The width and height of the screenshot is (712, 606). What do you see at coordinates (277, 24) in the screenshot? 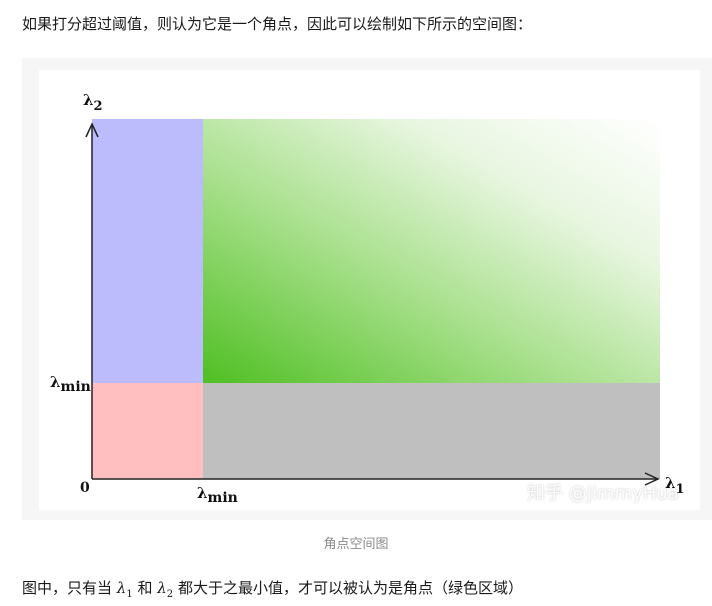
I see `intro-paragraph: 如果打分超过阈值，则认为它是一个角点，因此可以绘制如下所示的空间图：` at bounding box center [277, 24].